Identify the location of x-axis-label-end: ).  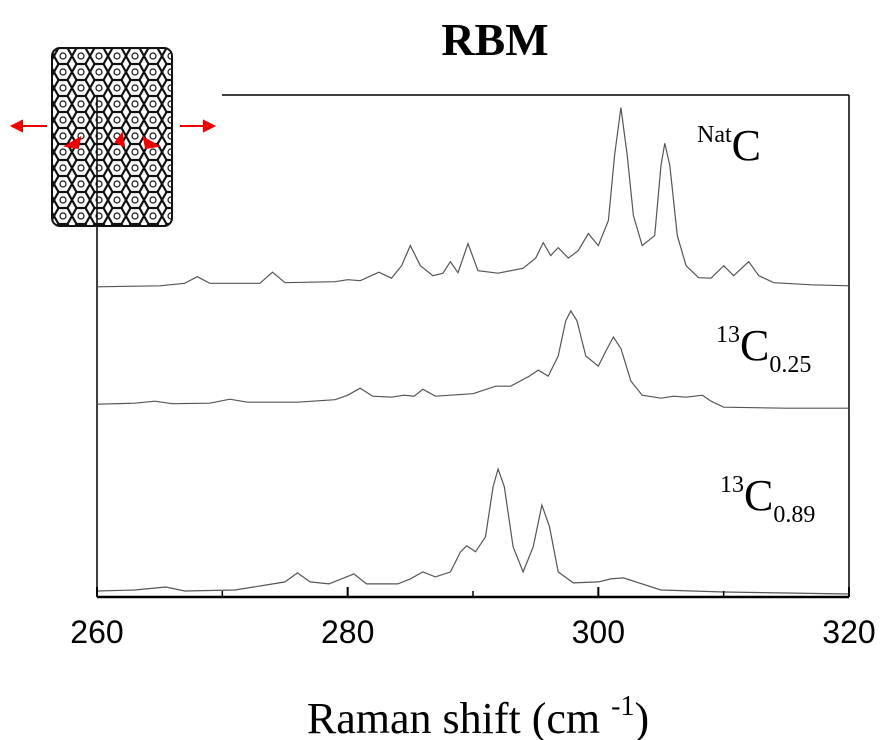
(641, 717).